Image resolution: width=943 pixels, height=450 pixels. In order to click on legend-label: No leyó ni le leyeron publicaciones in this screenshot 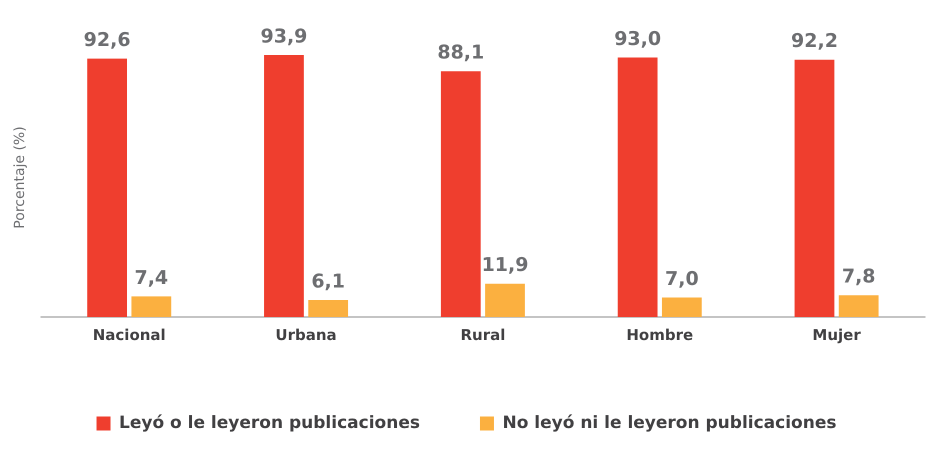, I will do `click(669, 422)`.